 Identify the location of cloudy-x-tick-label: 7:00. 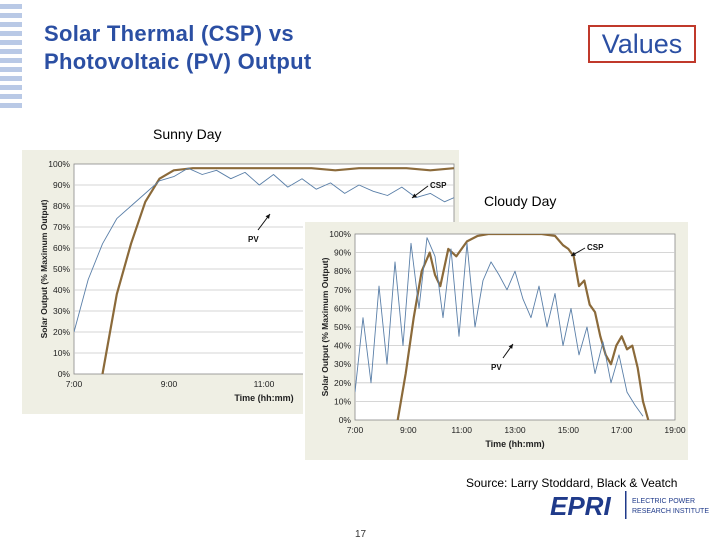
(355, 430).